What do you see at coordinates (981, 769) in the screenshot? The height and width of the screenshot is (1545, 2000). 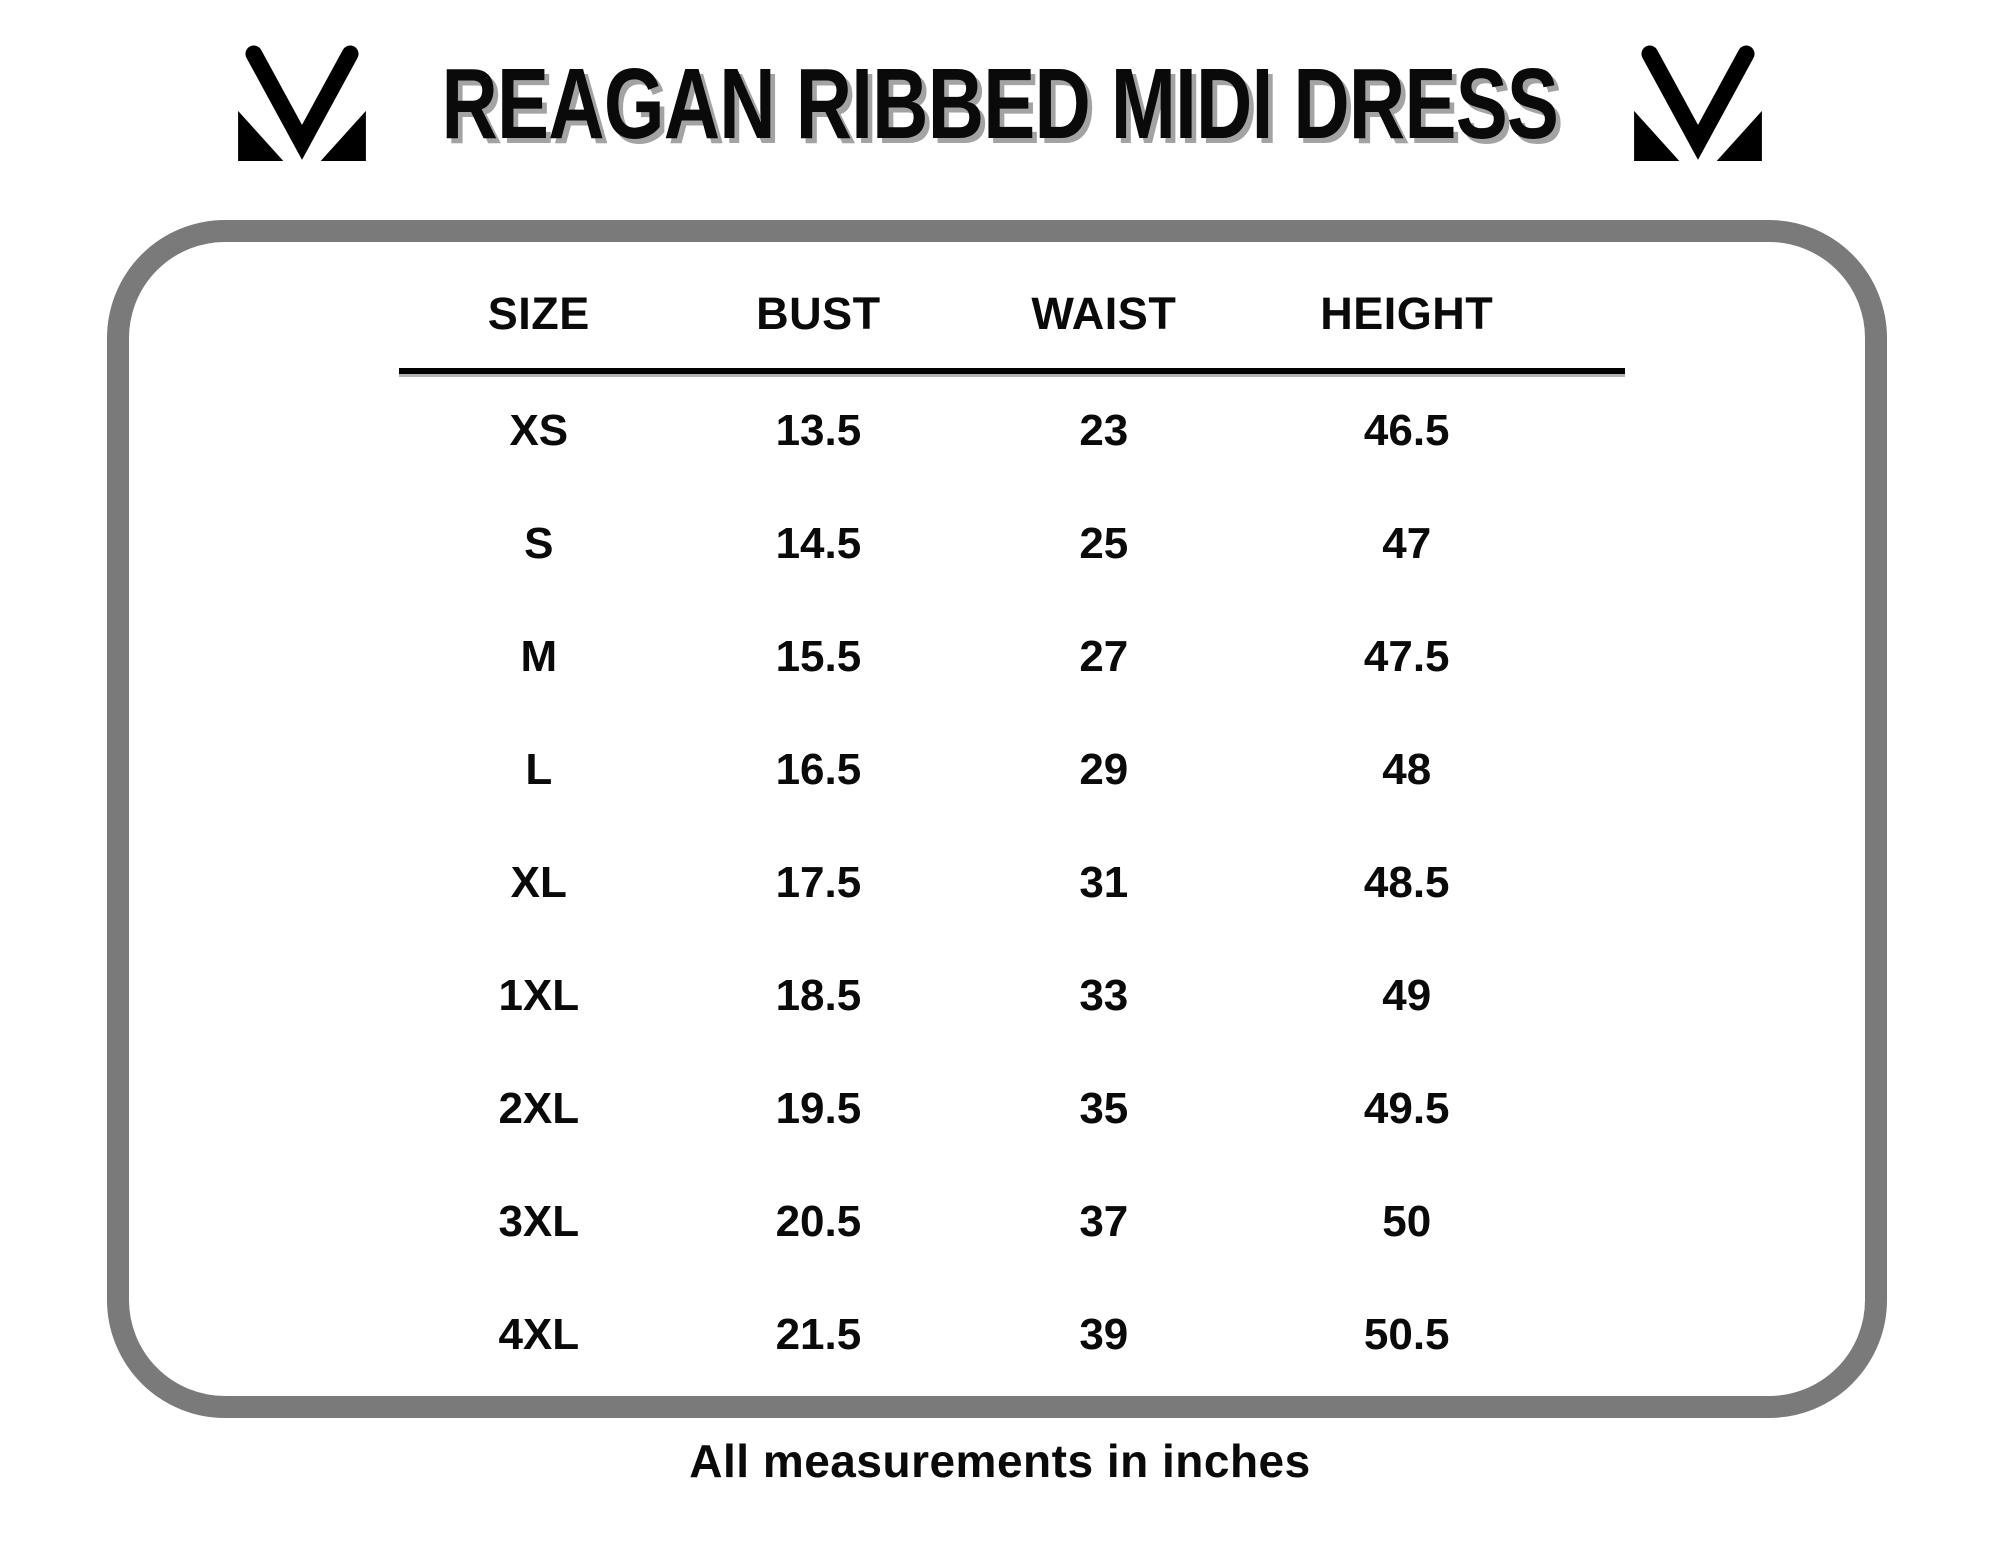 I see `table-row: L 16.5 29 48` at bounding box center [981, 769].